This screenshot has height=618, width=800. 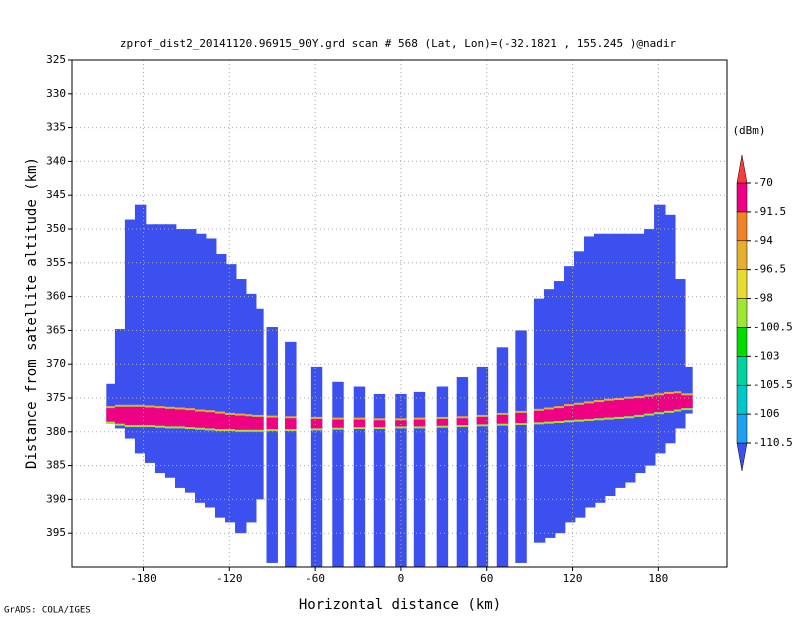 I want to click on y-tick-label: 340, so click(x=56, y=160).